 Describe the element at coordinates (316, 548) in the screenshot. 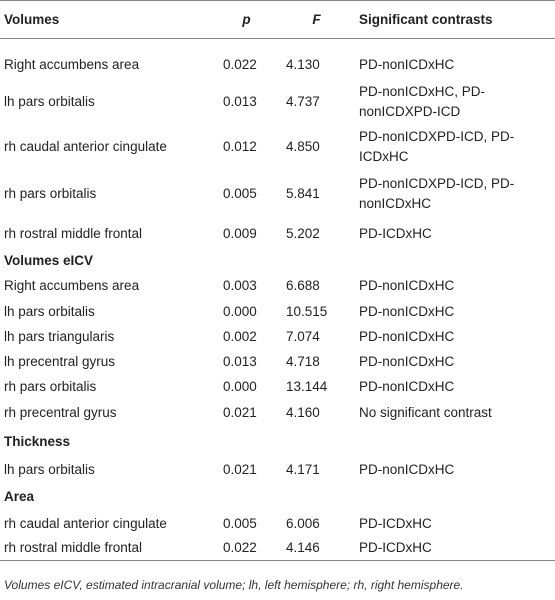

I see `f-value: 4.146` at that location.